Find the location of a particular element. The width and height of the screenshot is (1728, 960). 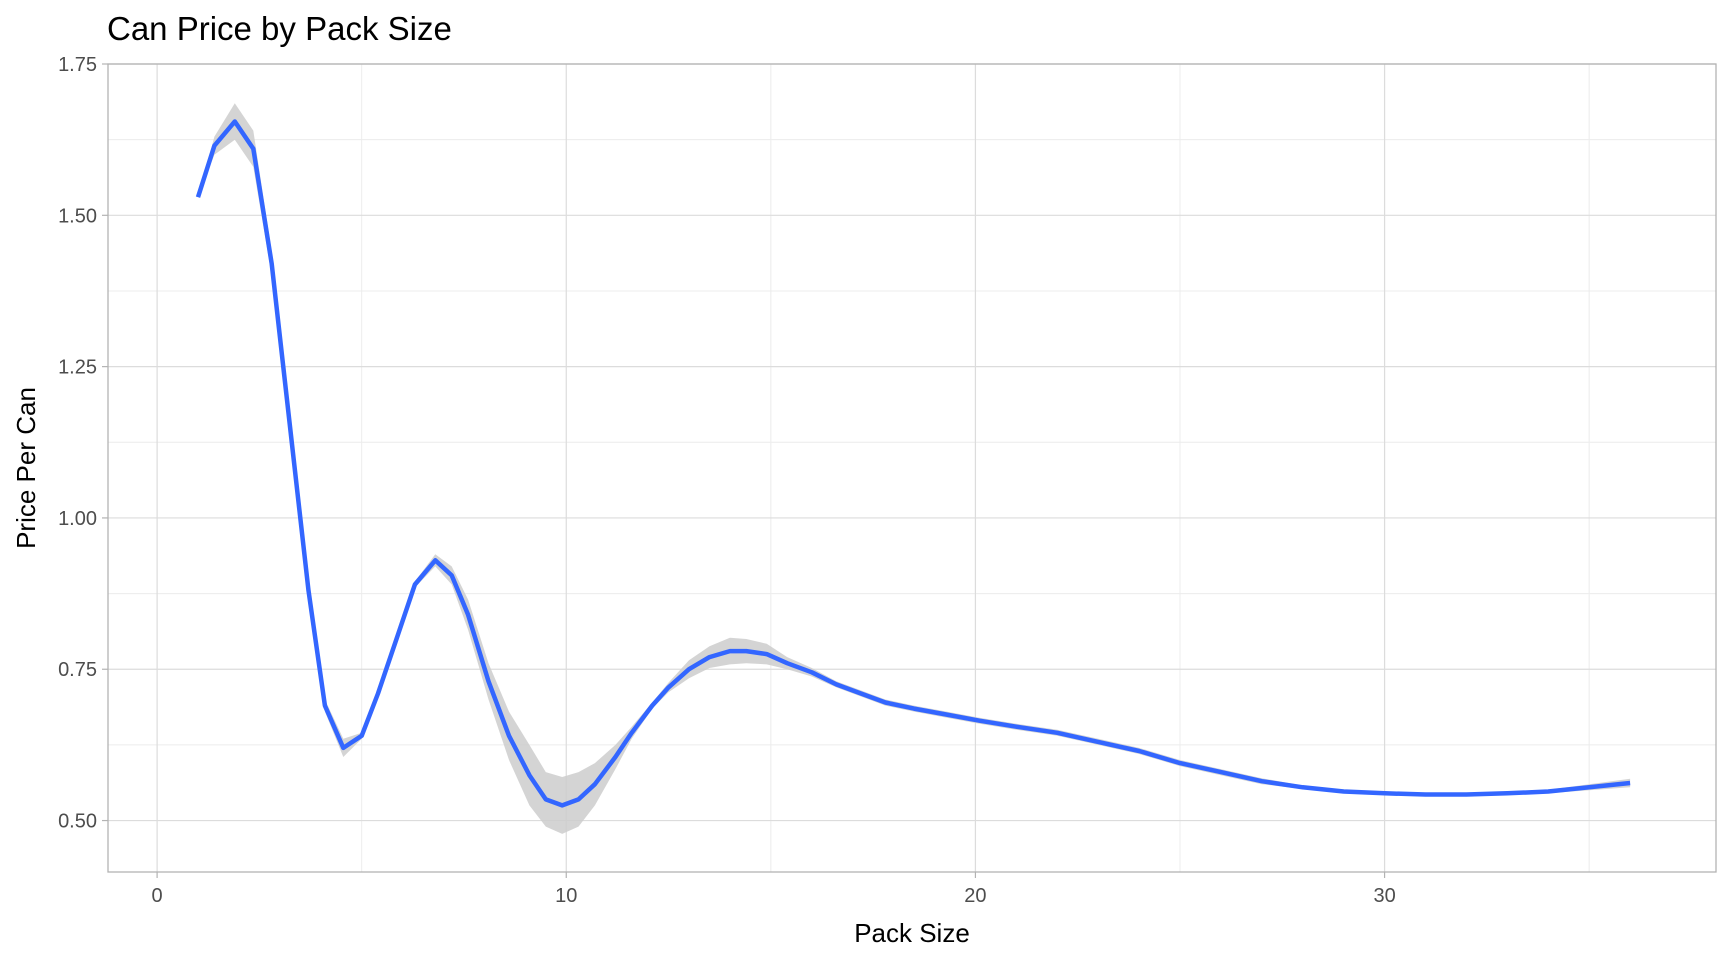

x-tick-label: 20 is located at coordinates (975, 896).